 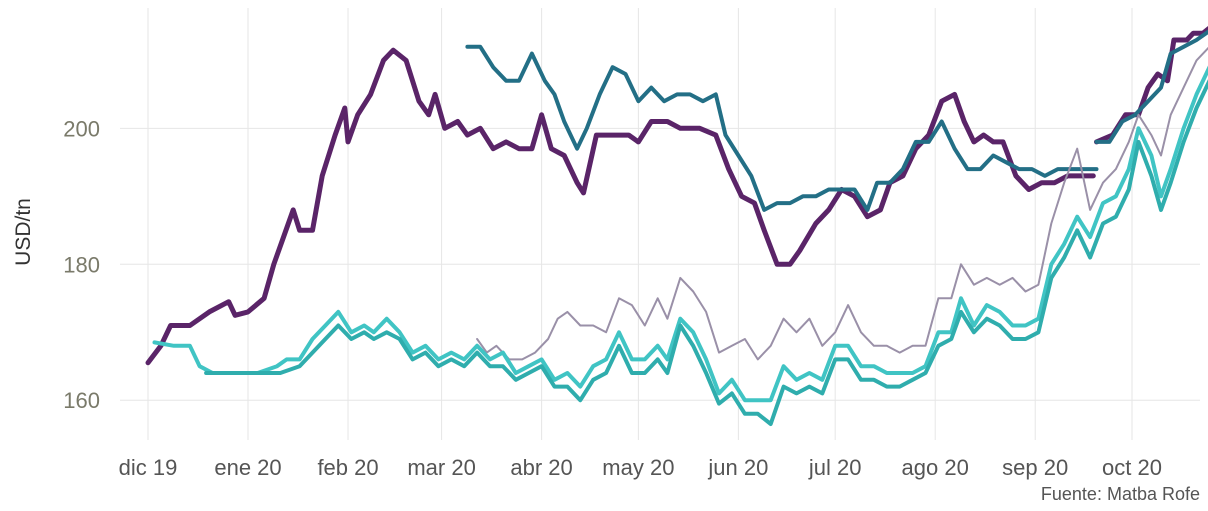 I want to click on x-tick-label: oct 20, so click(x=1132, y=467).